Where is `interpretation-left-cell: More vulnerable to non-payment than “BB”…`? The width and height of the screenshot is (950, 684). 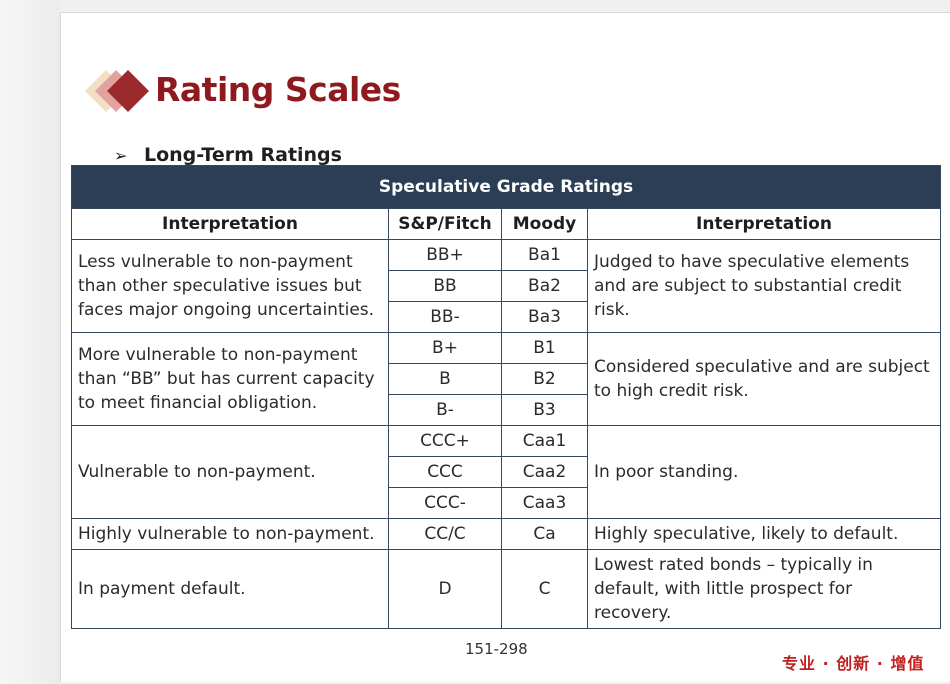 interpretation-left-cell: More vulnerable to non-payment than “BB”… is located at coordinates (230, 379).